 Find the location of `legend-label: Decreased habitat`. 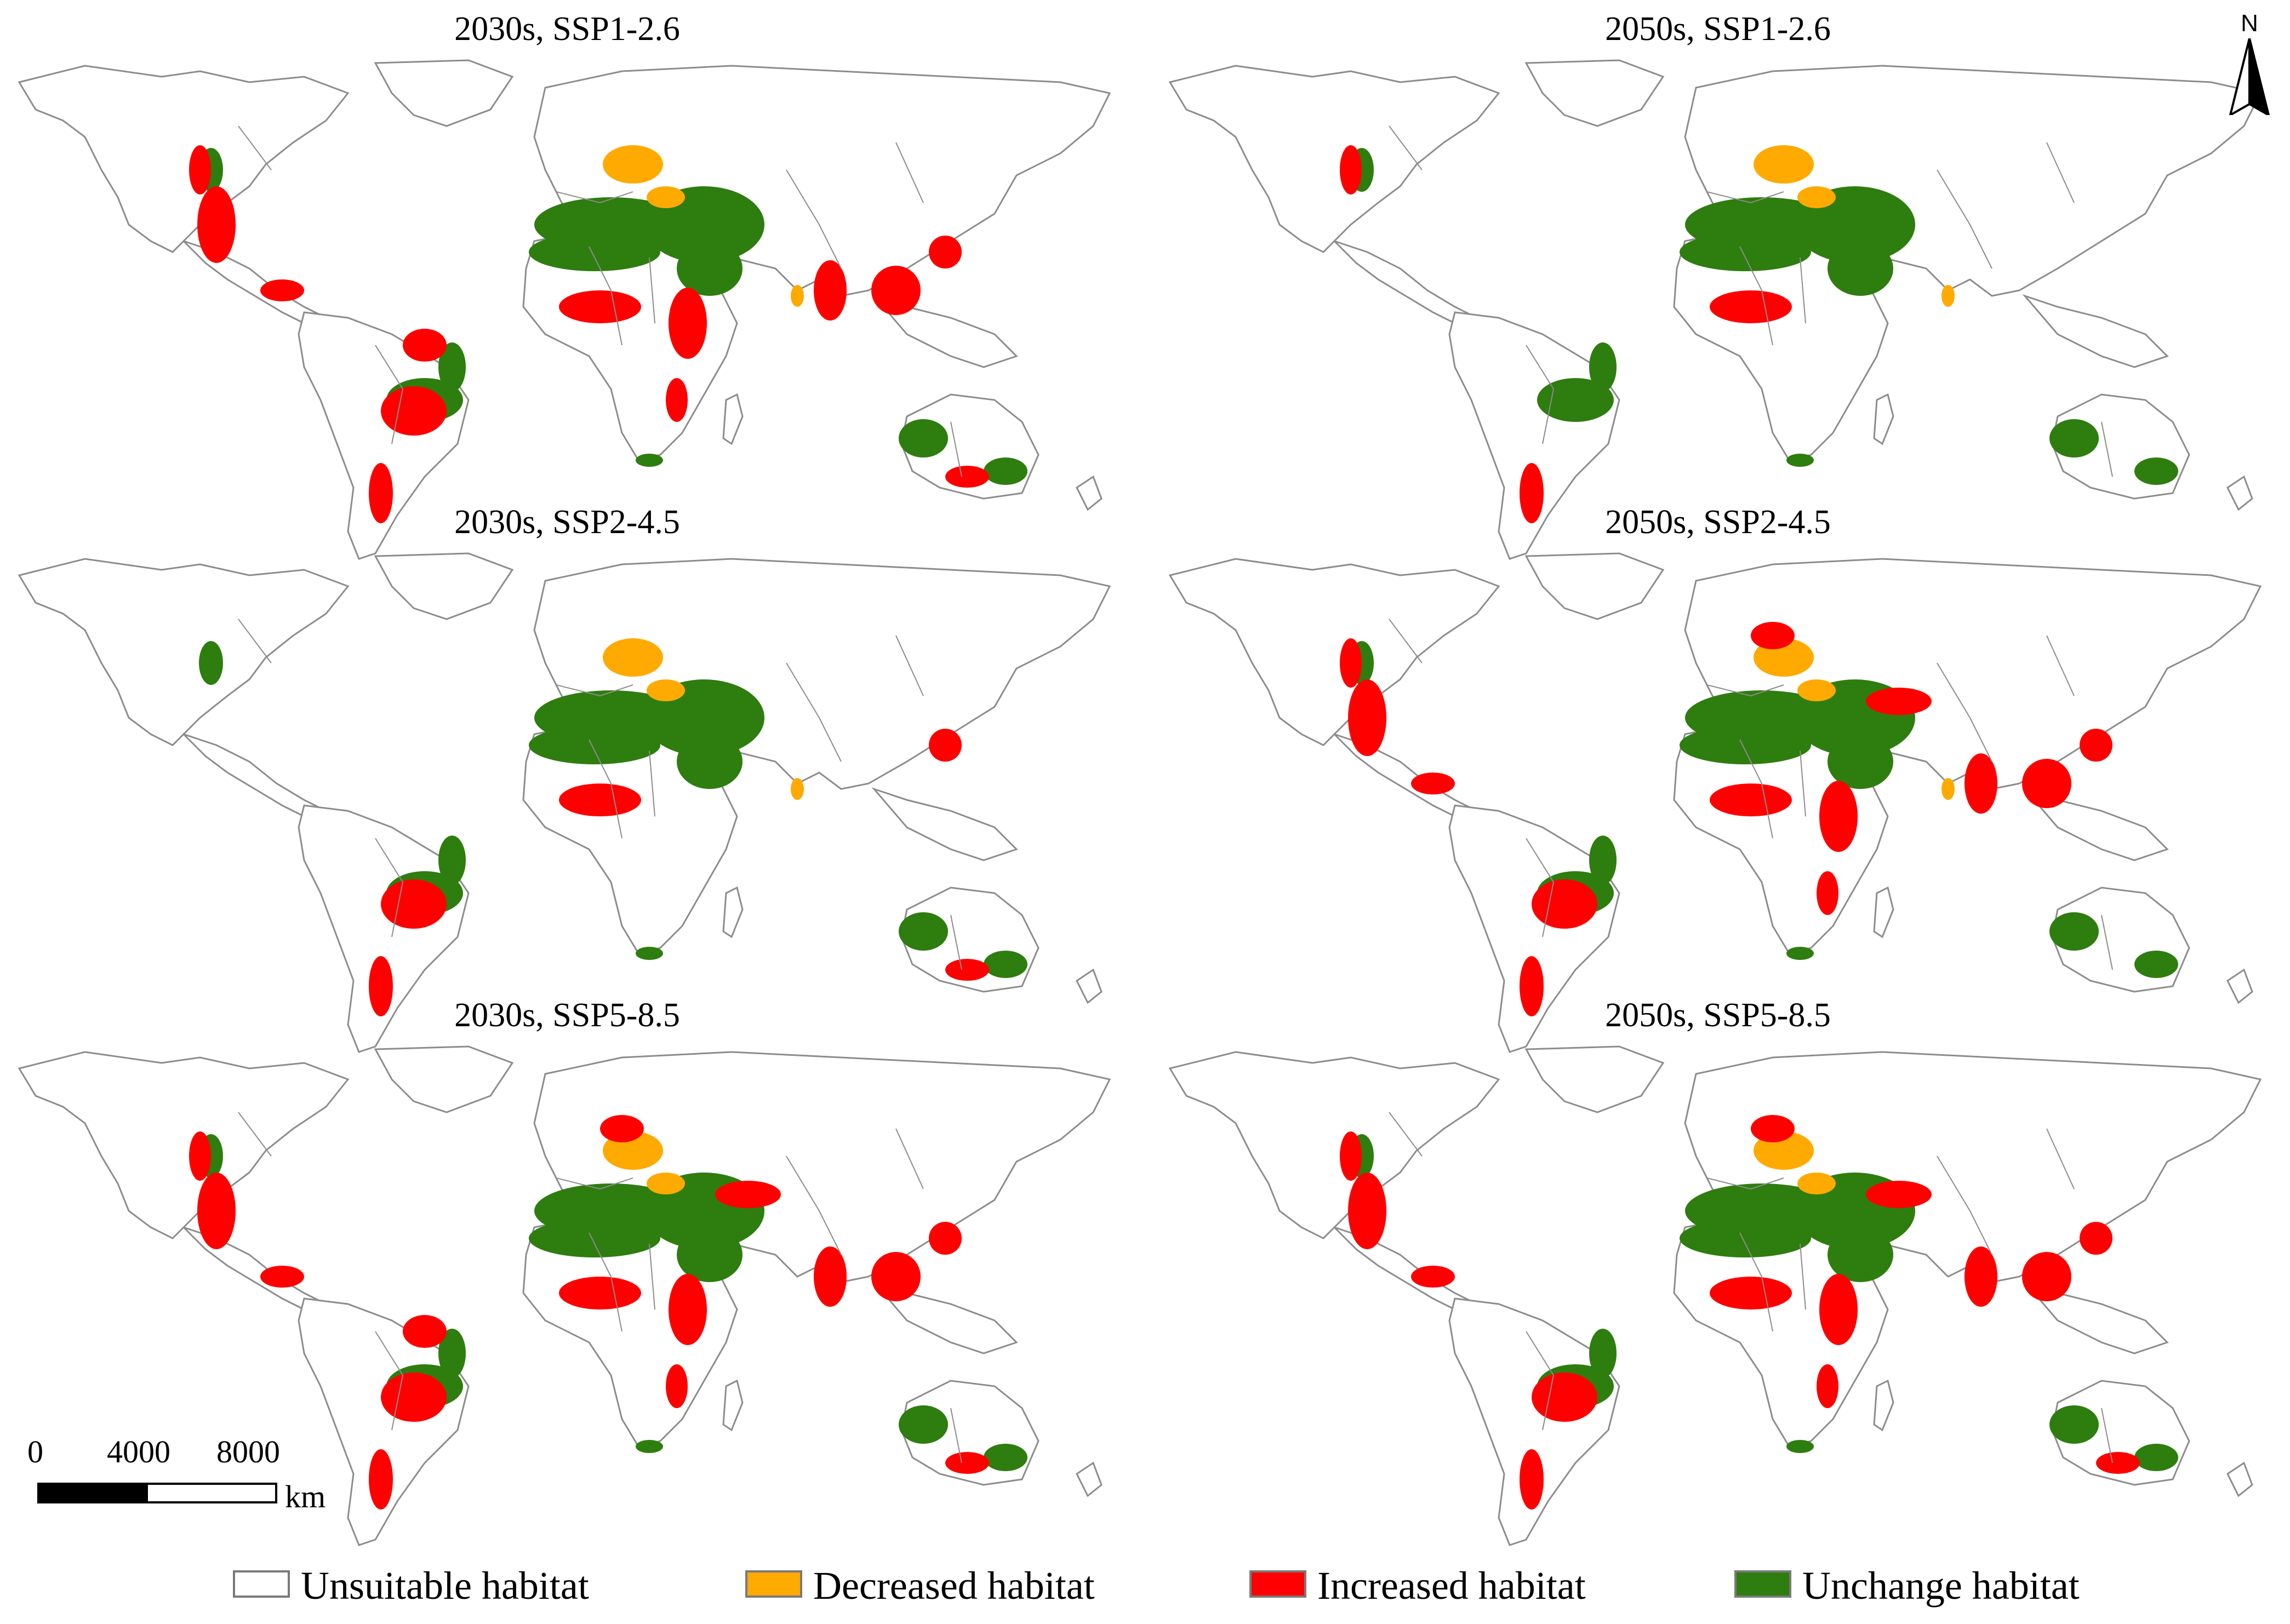

legend-label: Decreased habitat is located at coordinates (954, 1586).